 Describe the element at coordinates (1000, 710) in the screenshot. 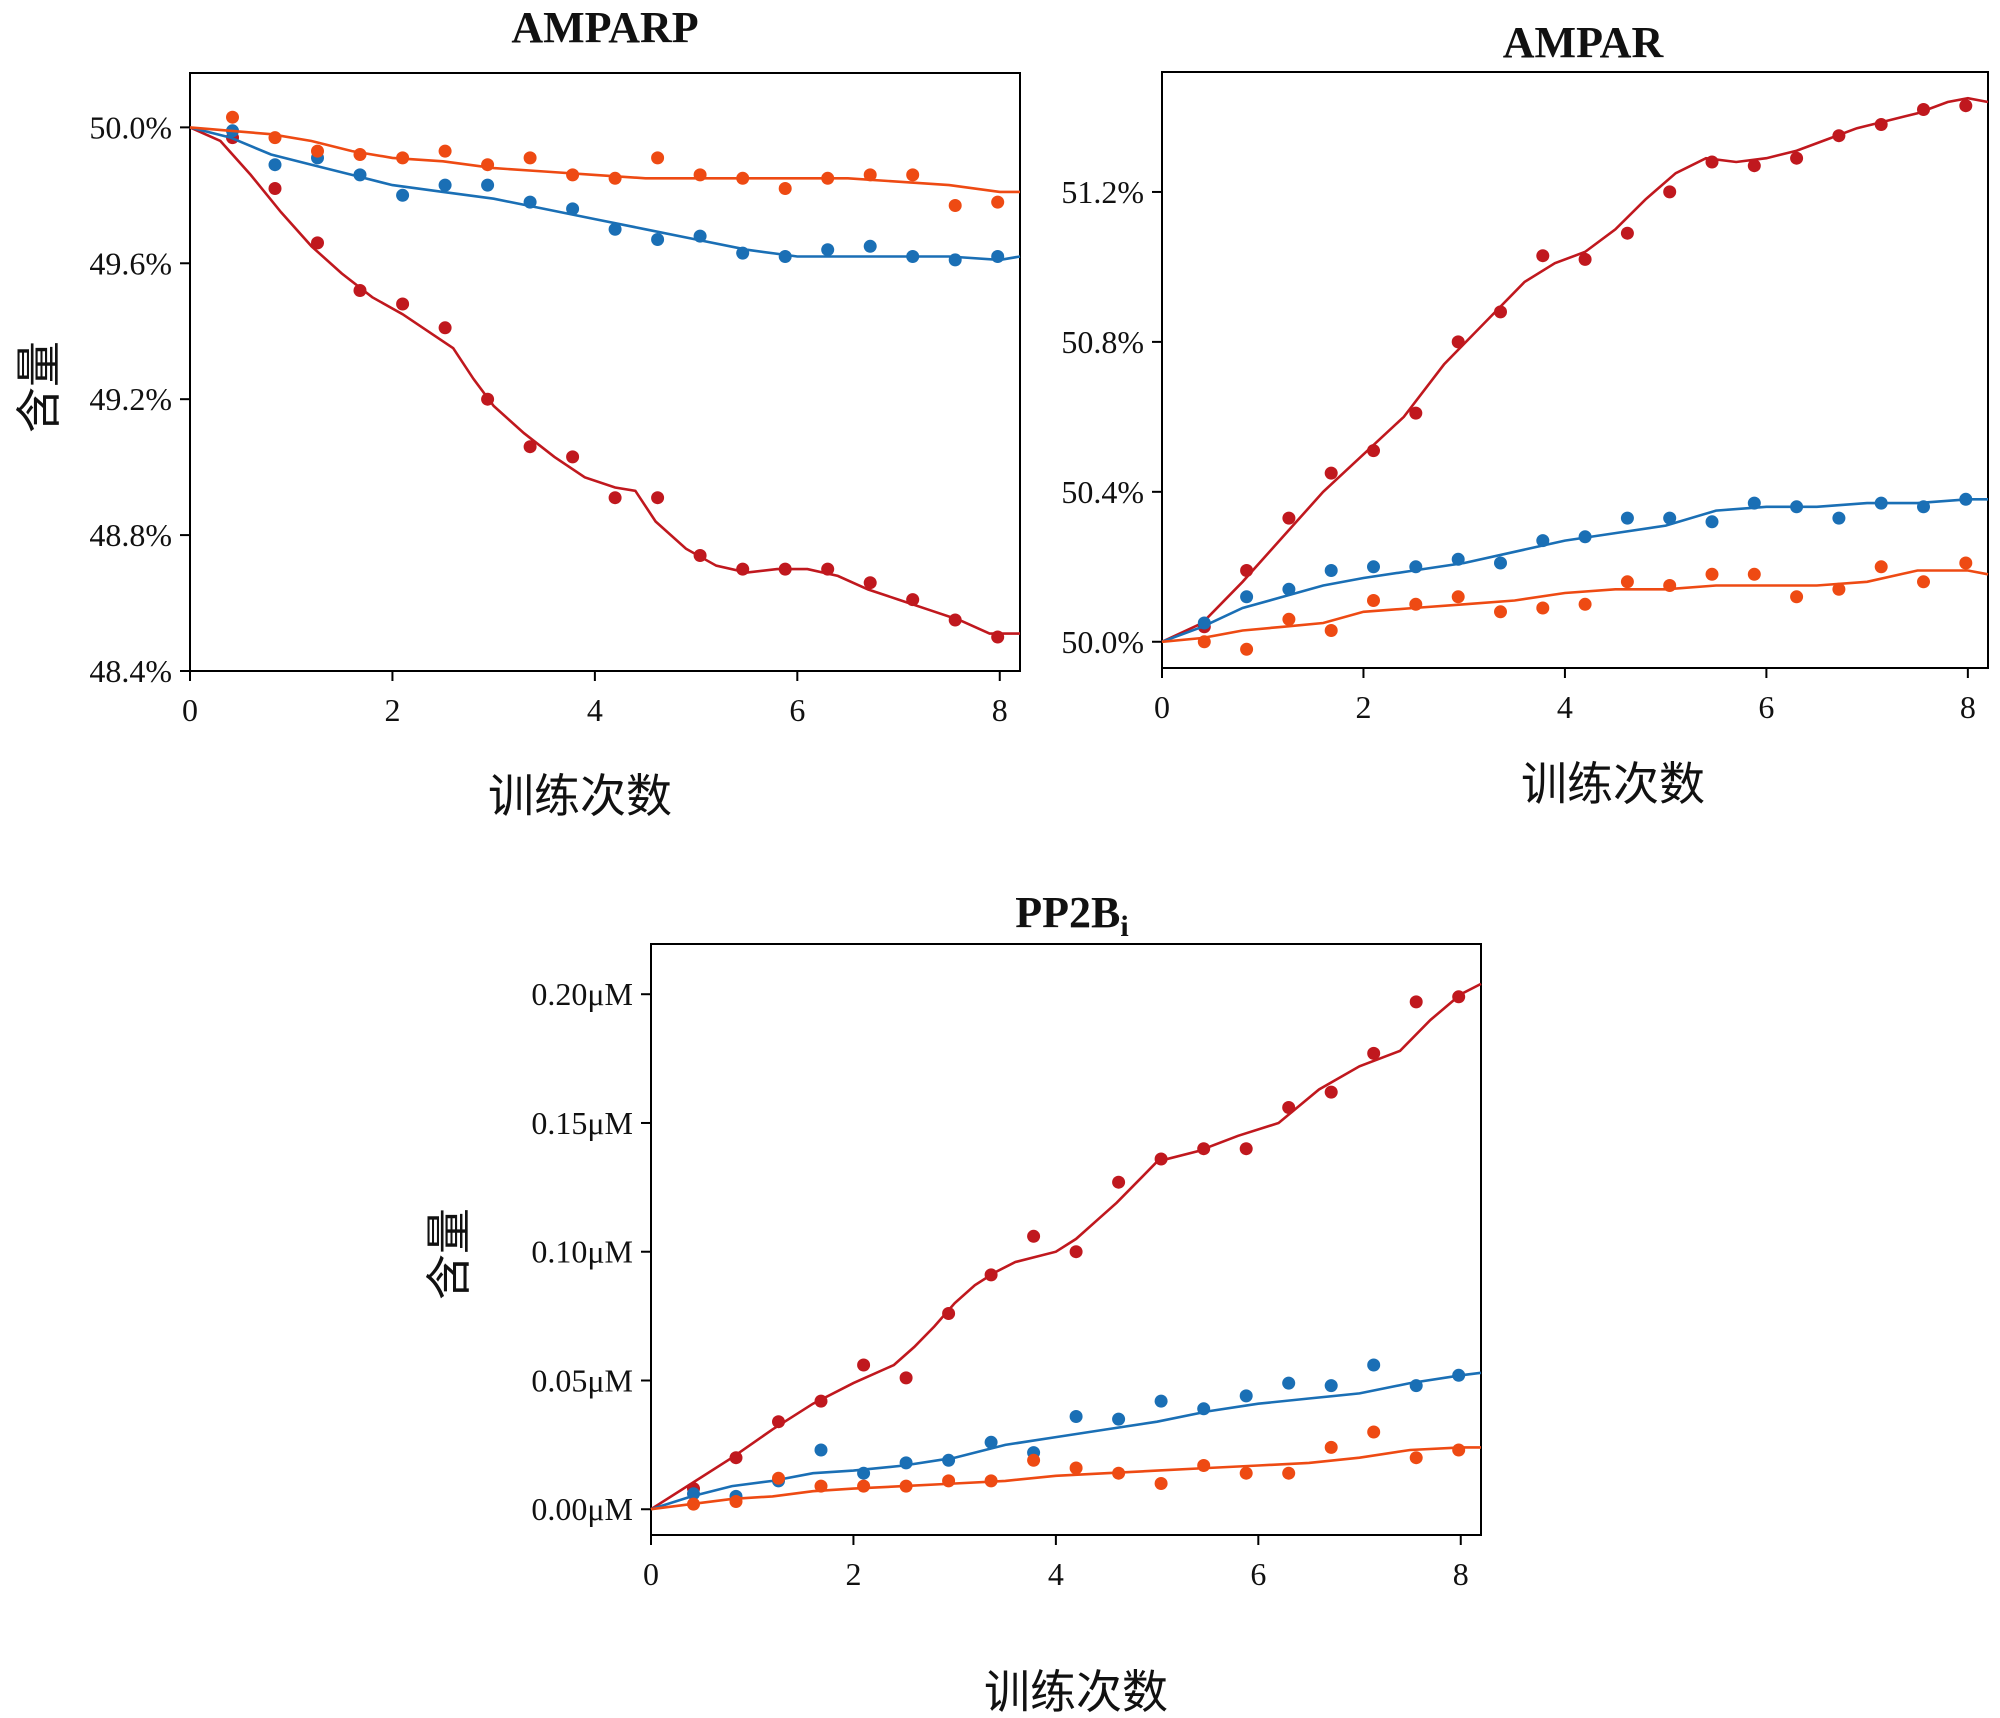

I see `x-tick-label: 8` at that location.